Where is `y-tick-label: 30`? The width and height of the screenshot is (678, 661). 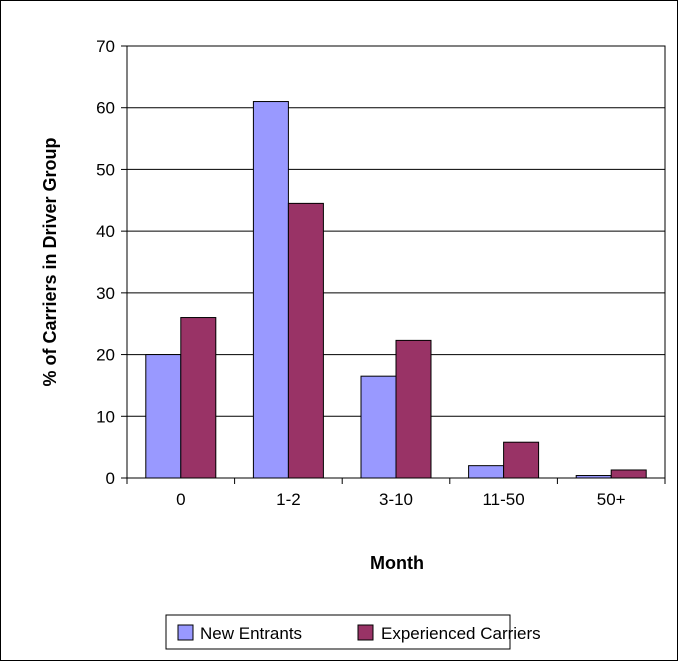
y-tick-label: 30 is located at coordinates (105, 293).